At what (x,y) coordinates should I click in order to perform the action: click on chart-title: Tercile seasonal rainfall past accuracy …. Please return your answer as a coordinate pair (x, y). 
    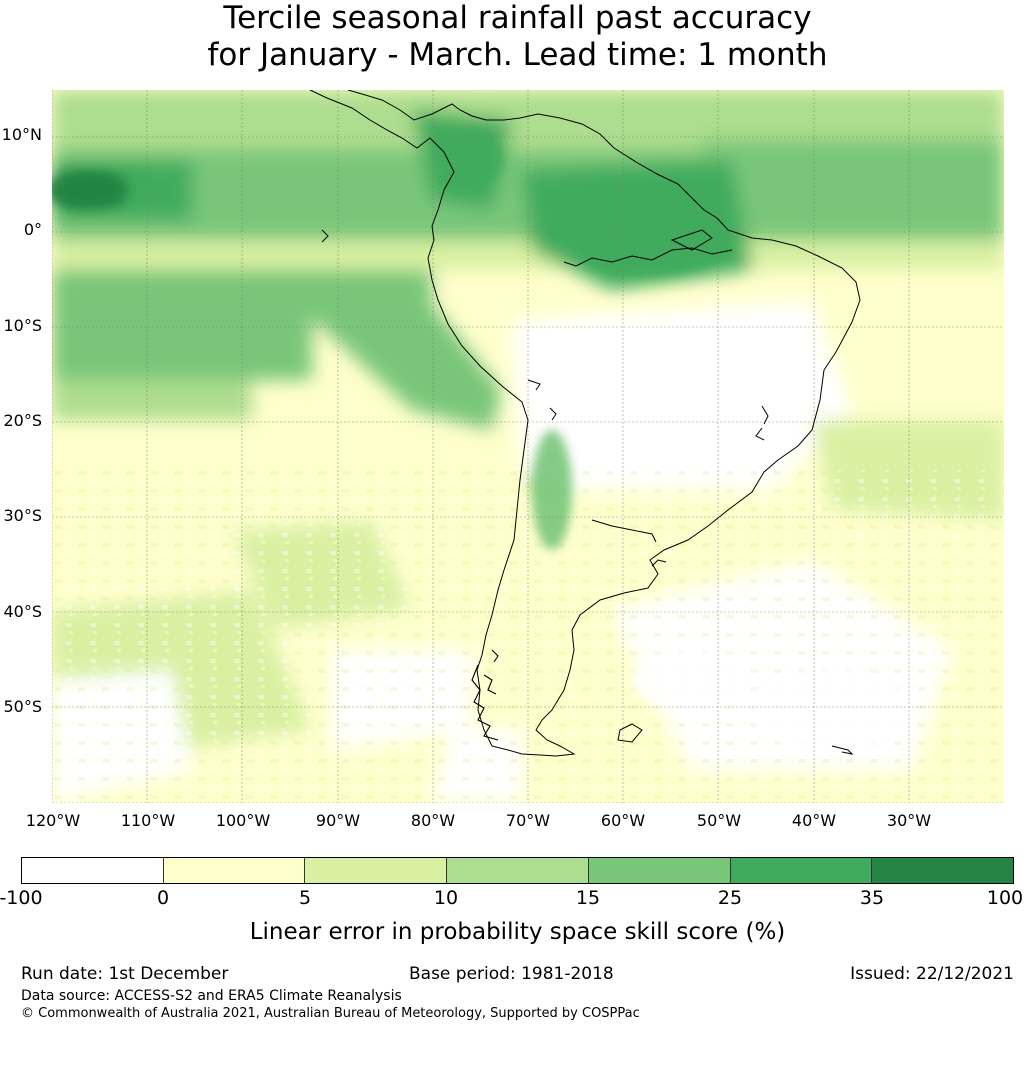
    Looking at the image, I should click on (517, 37).